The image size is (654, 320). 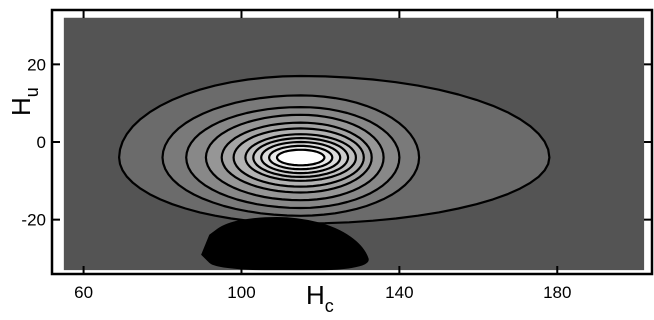 I want to click on y-tick-label: 20, so click(x=36, y=64).